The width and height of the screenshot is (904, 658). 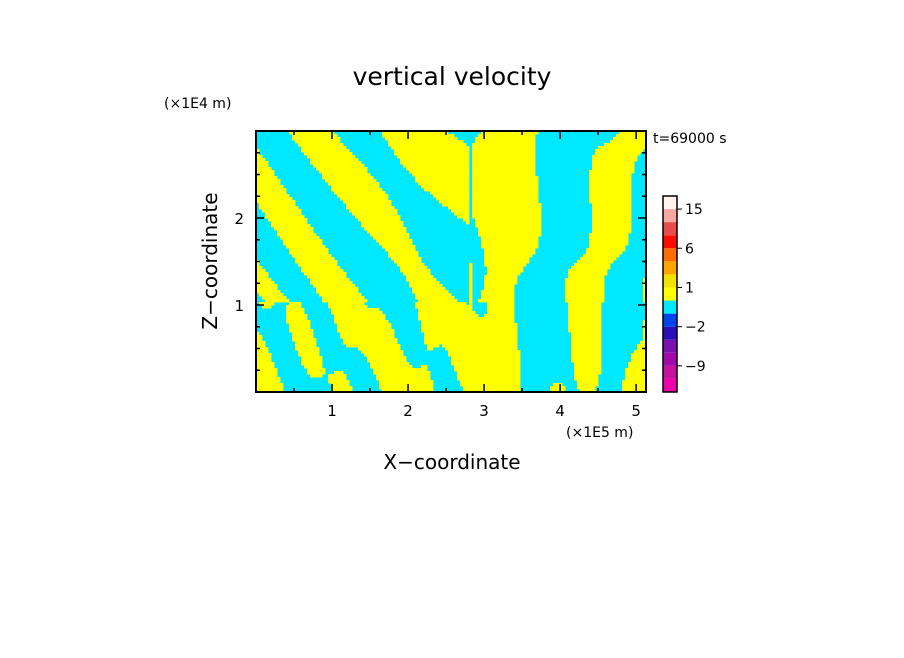 I want to click on y-scale-note: (×1E4 m), so click(x=197, y=104).